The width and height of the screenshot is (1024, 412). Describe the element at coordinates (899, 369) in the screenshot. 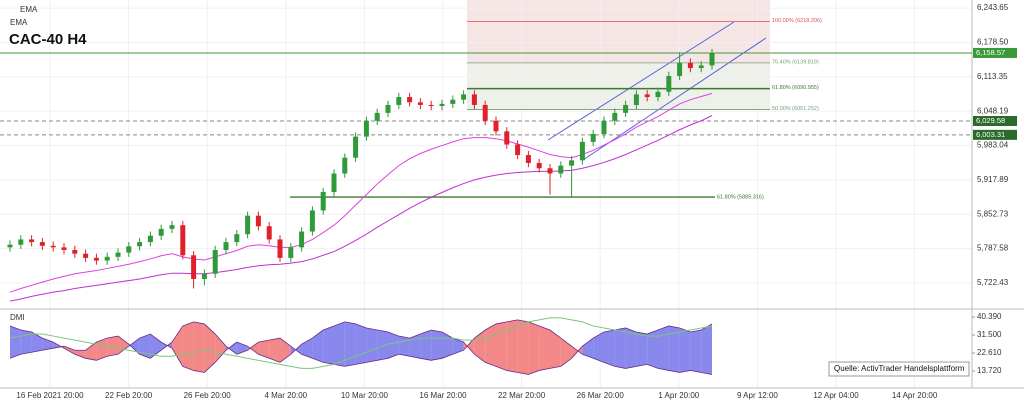

I see `source-box` at that location.